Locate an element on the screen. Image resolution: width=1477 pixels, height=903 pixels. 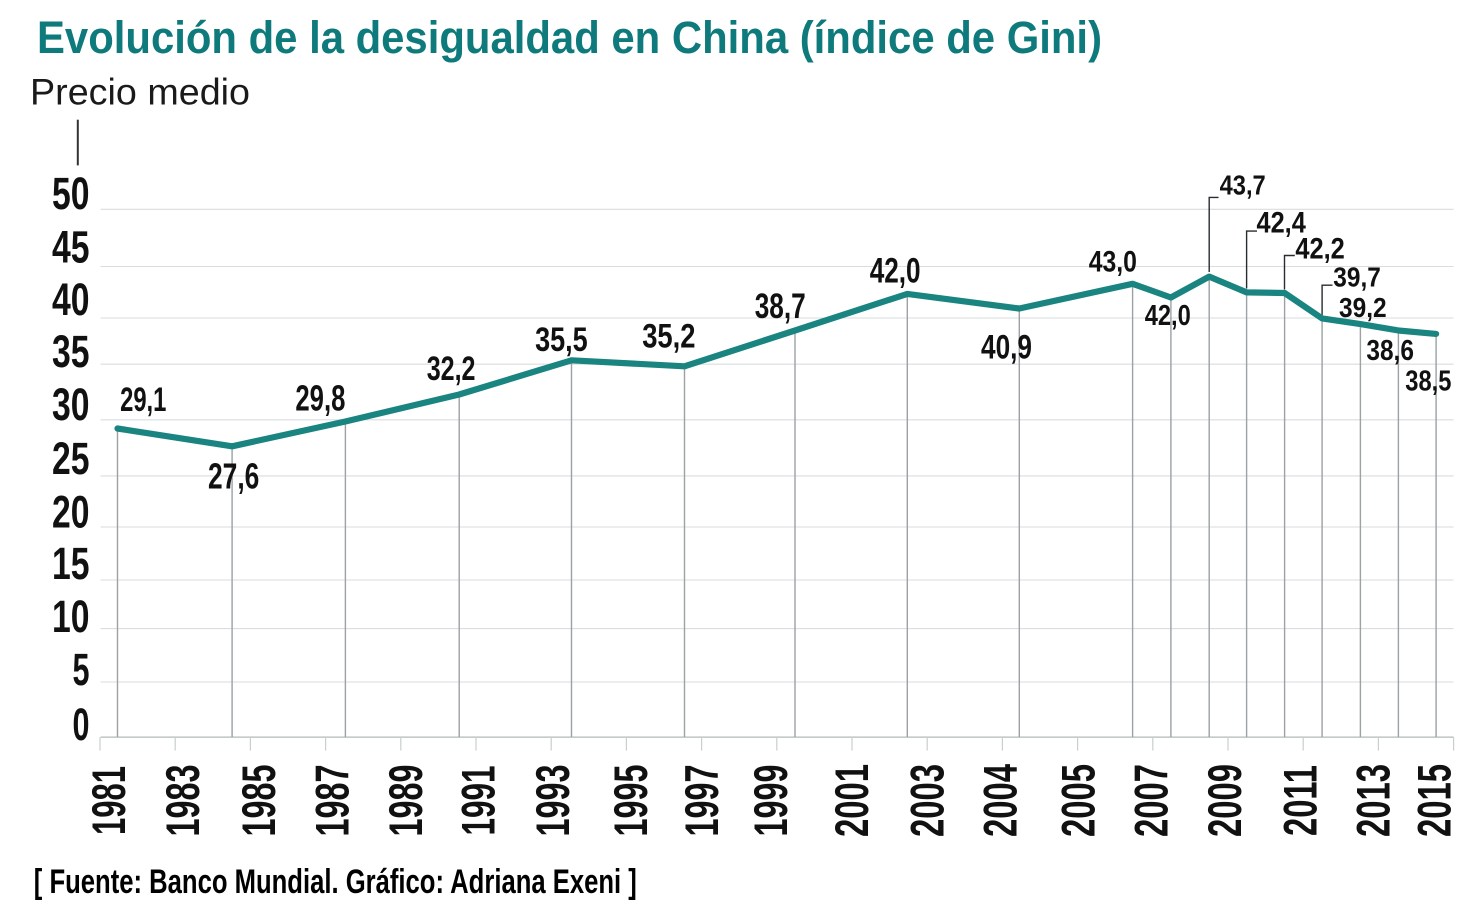
svg-text: 2003 is located at coordinates (927, 800).